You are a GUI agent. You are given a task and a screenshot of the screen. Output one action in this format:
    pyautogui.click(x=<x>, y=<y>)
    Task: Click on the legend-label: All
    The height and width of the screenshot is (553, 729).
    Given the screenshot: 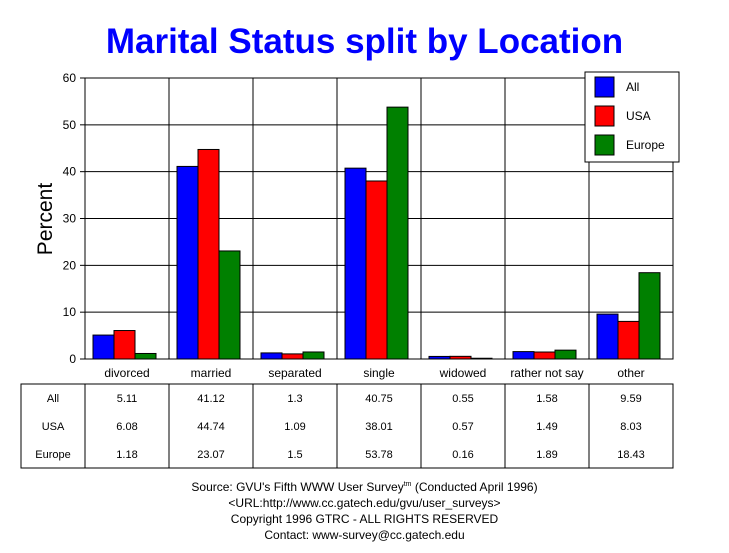 What is the action you would take?
    pyautogui.click(x=632, y=87)
    